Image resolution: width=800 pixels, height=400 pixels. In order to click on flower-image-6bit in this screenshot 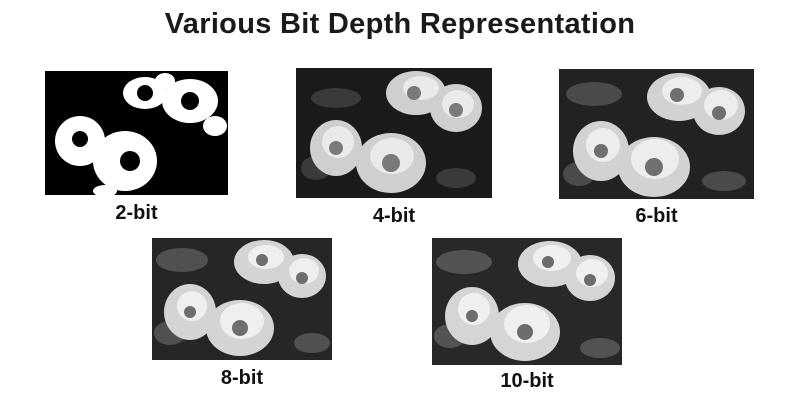, I will do `click(656, 134)`.